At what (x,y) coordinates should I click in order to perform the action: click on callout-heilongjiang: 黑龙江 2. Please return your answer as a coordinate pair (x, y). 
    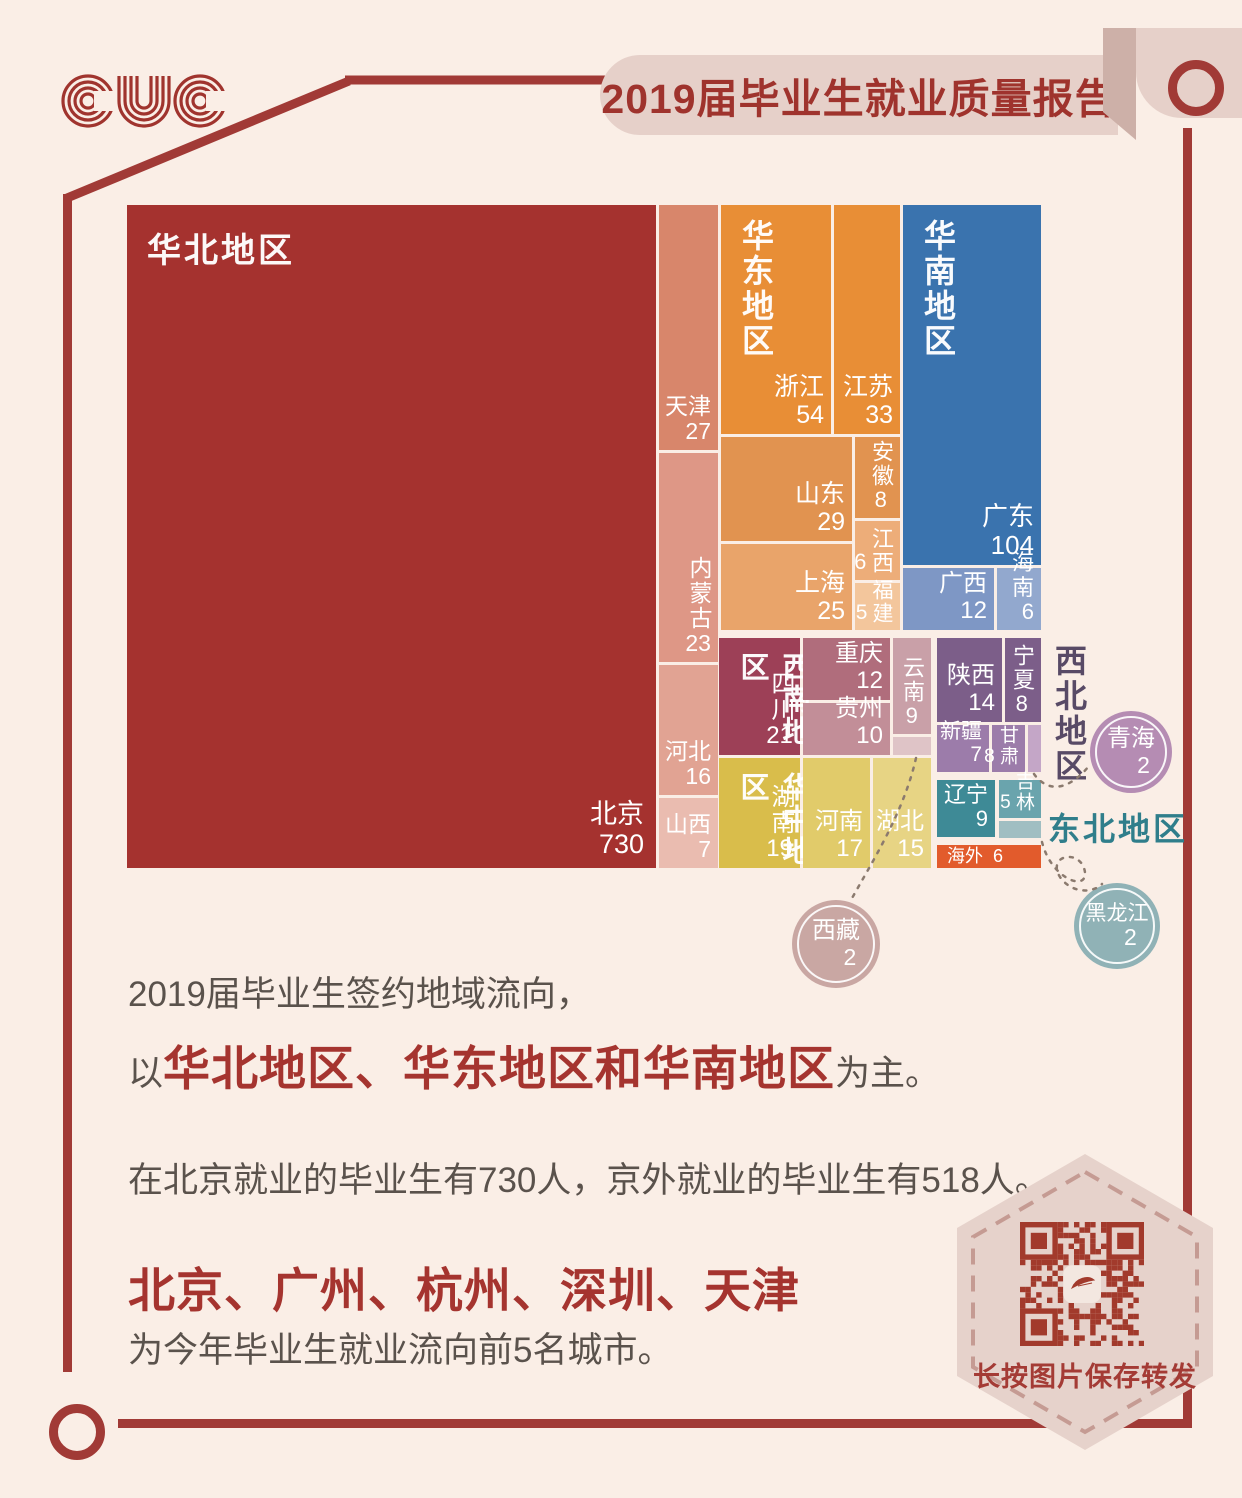
    Looking at the image, I should click on (1117, 926).